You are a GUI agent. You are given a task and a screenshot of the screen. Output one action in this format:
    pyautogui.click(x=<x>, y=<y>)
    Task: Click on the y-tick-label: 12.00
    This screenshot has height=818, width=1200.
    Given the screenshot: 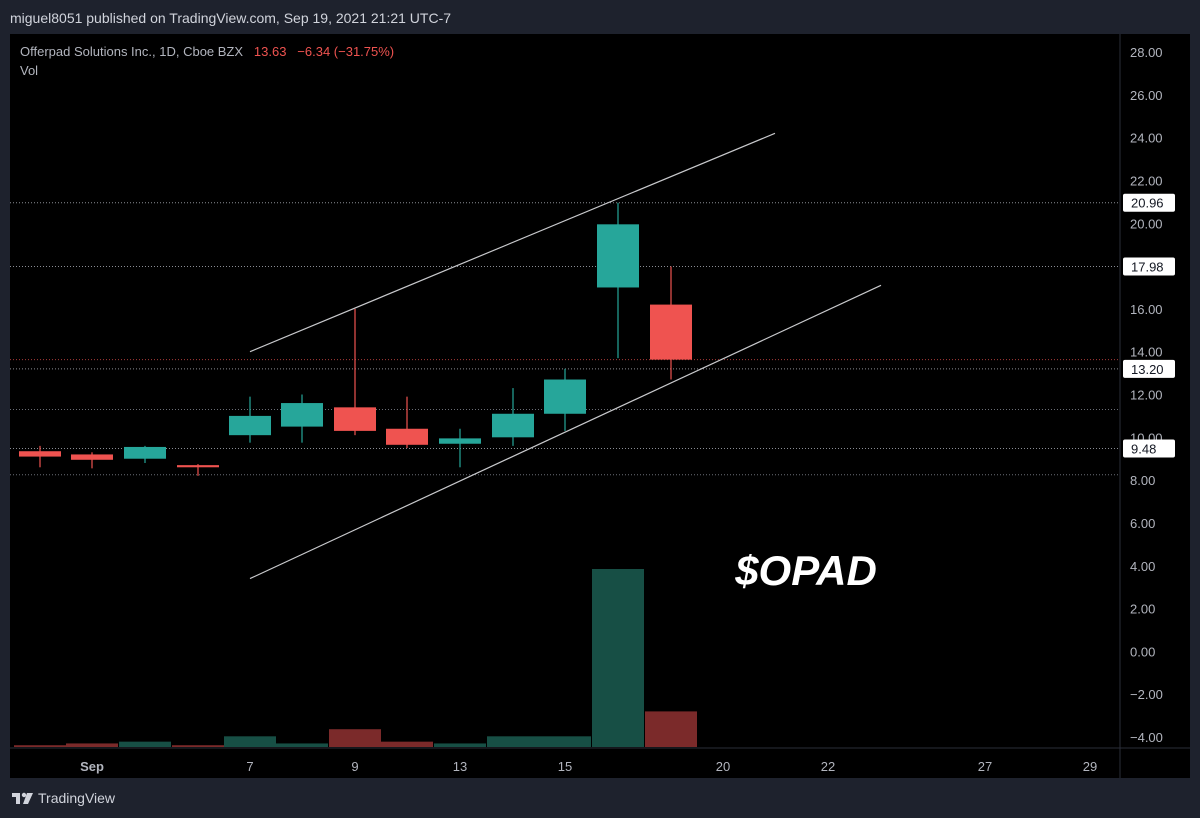 What is the action you would take?
    pyautogui.click(x=1146, y=395)
    